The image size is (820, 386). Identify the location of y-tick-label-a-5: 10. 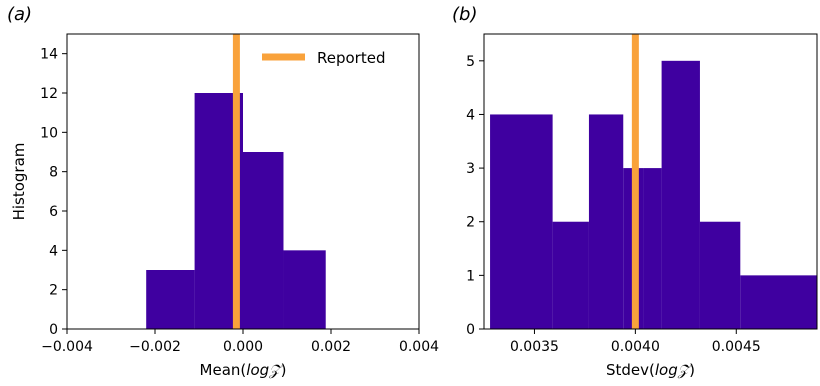
(49, 133).